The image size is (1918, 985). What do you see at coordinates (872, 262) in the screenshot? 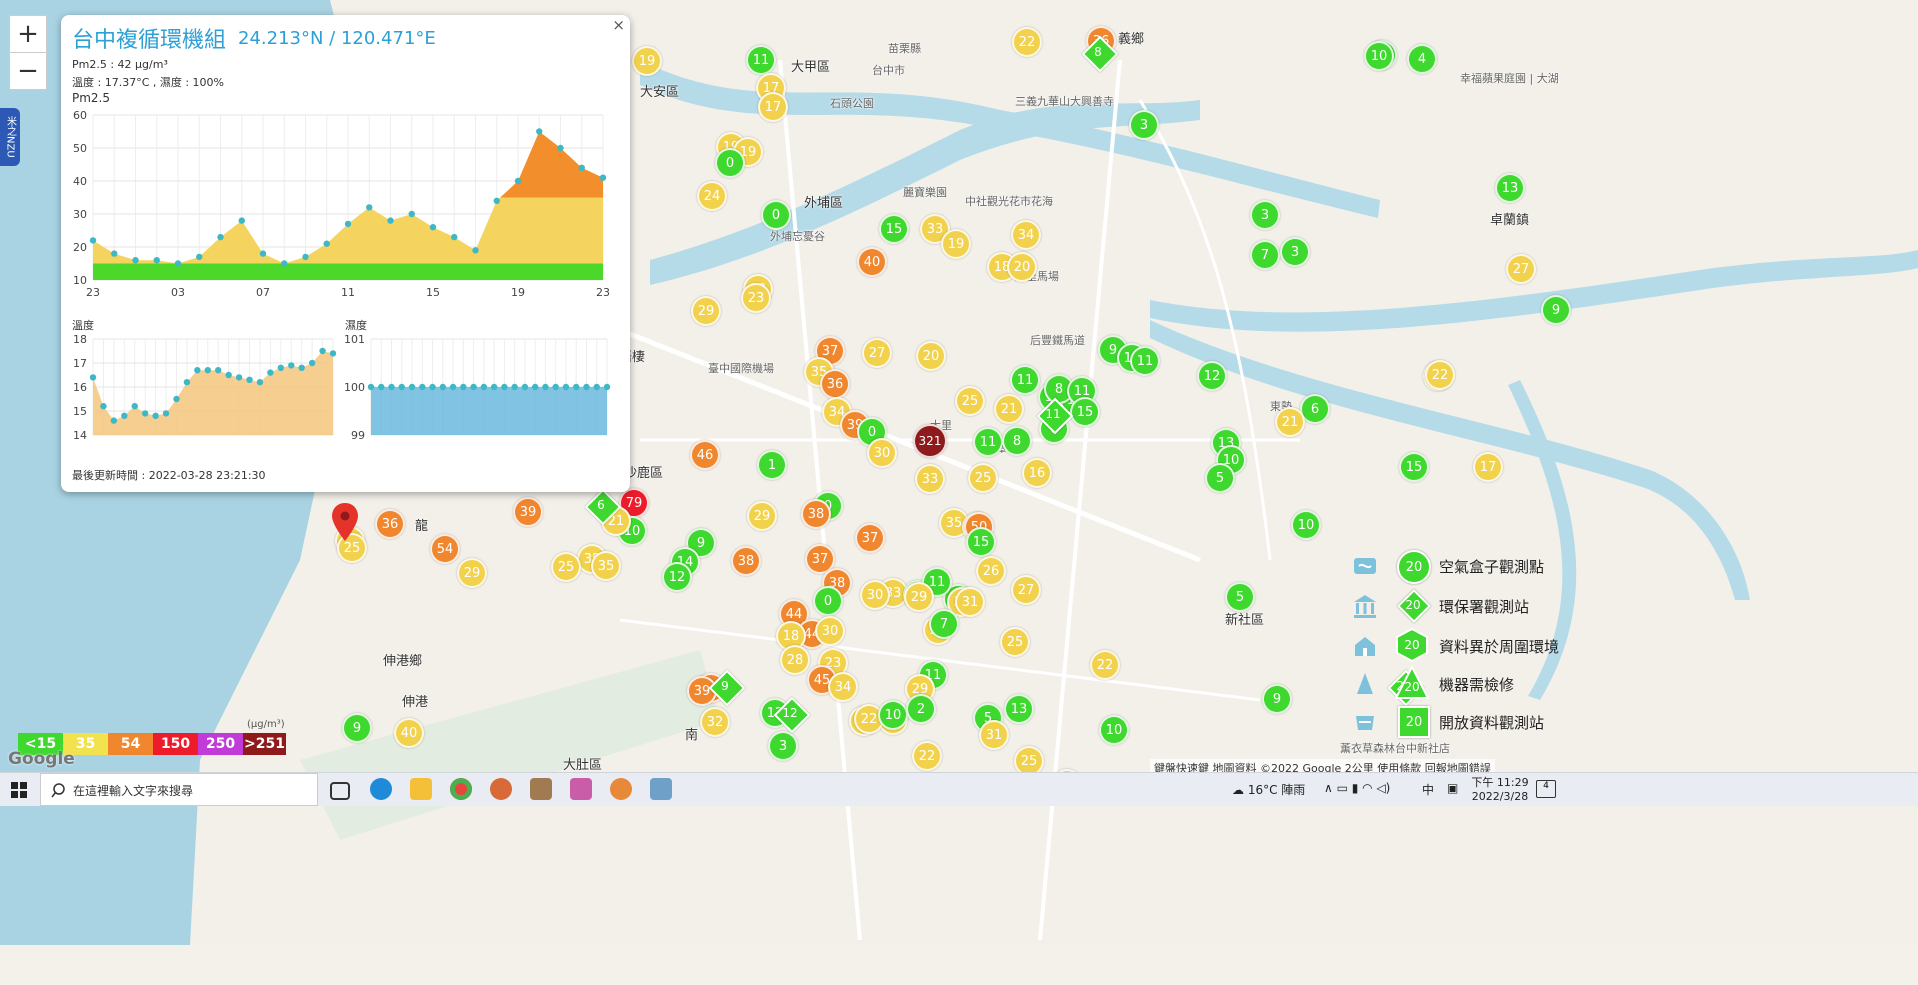
I see `sensor-marker: 40` at bounding box center [872, 262].